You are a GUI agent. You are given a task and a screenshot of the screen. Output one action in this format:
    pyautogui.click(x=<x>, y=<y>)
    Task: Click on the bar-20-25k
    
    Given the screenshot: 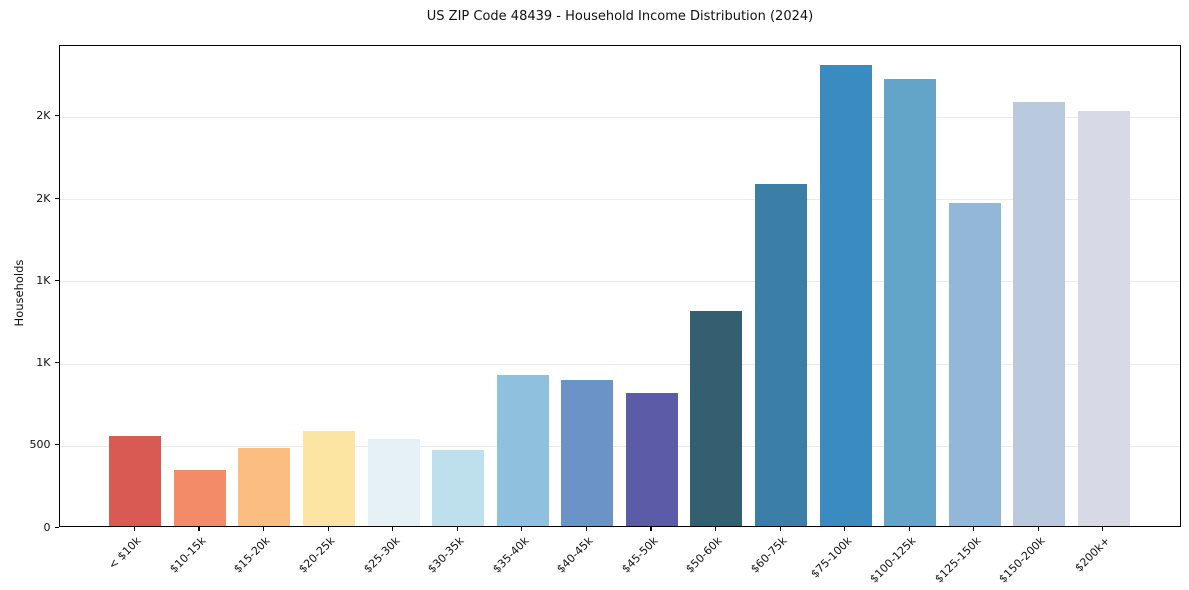 What is the action you would take?
    pyautogui.click(x=329, y=478)
    